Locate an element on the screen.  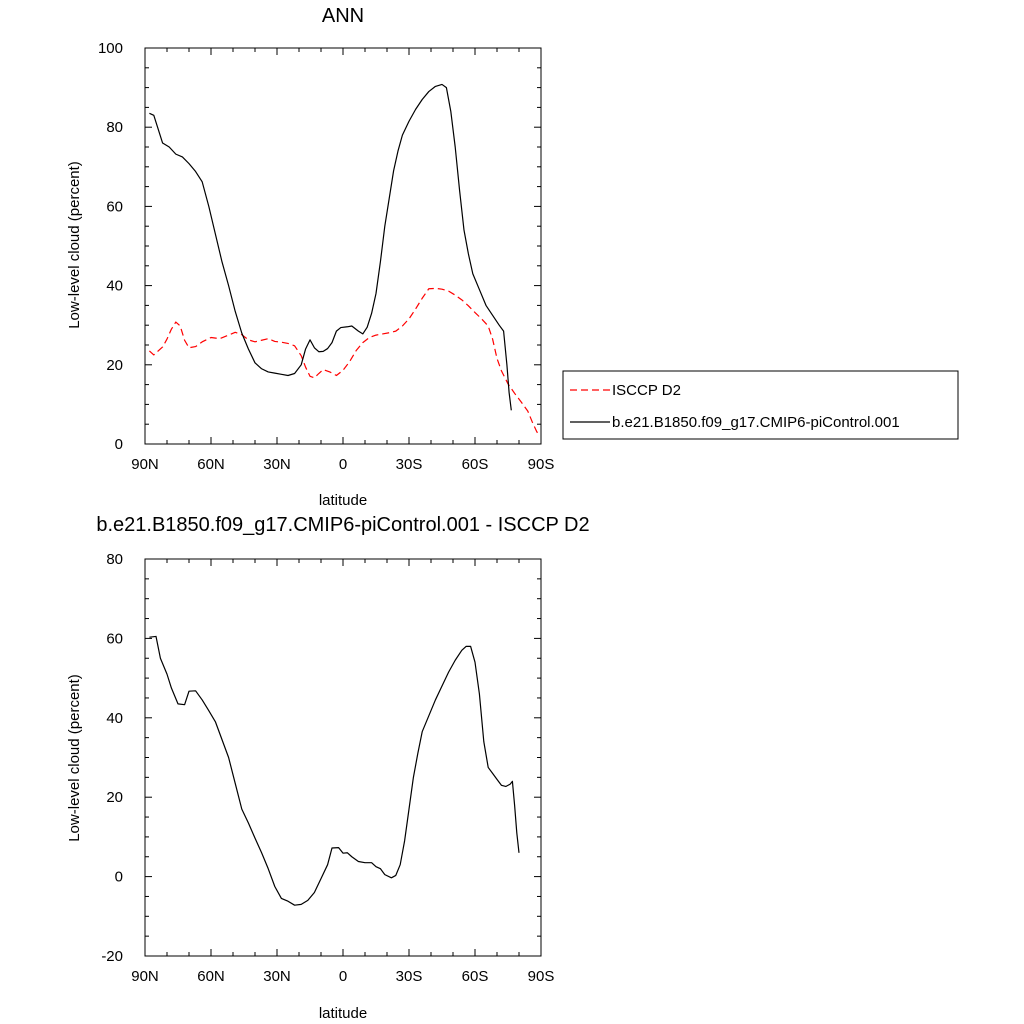
bottom-y-tick-label: 0 is located at coordinates (119, 877).